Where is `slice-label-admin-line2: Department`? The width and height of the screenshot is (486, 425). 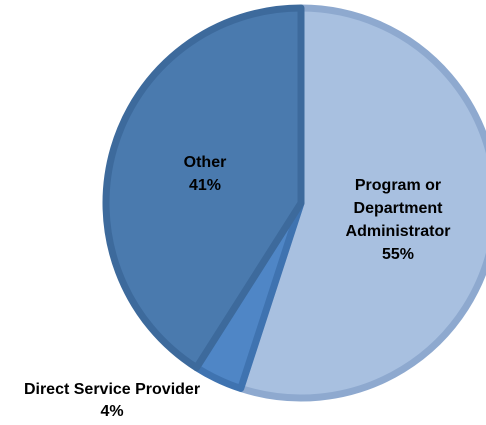 slice-label-admin-line2: Department is located at coordinates (399, 208).